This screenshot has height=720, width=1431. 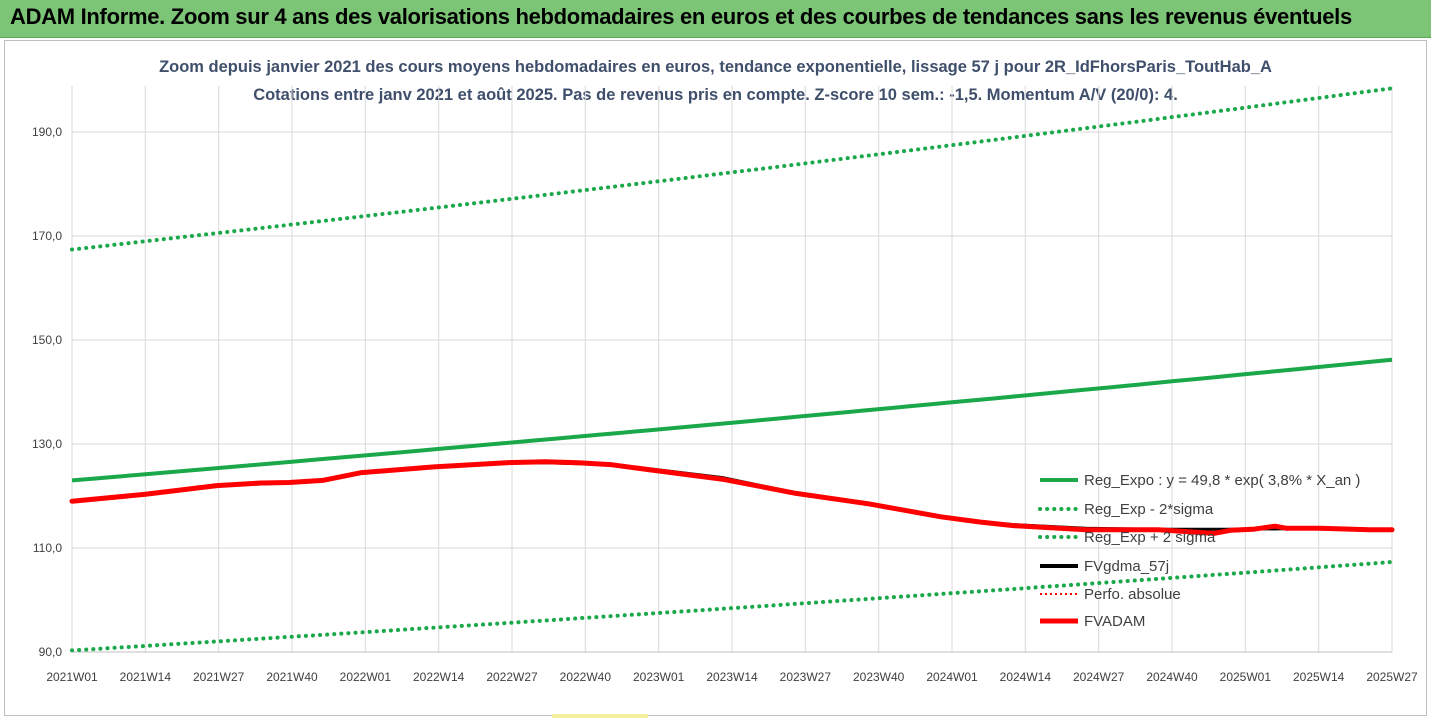 What do you see at coordinates (879, 677) in the screenshot?
I see `x-tick-label: 2023W40` at bounding box center [879, 677].